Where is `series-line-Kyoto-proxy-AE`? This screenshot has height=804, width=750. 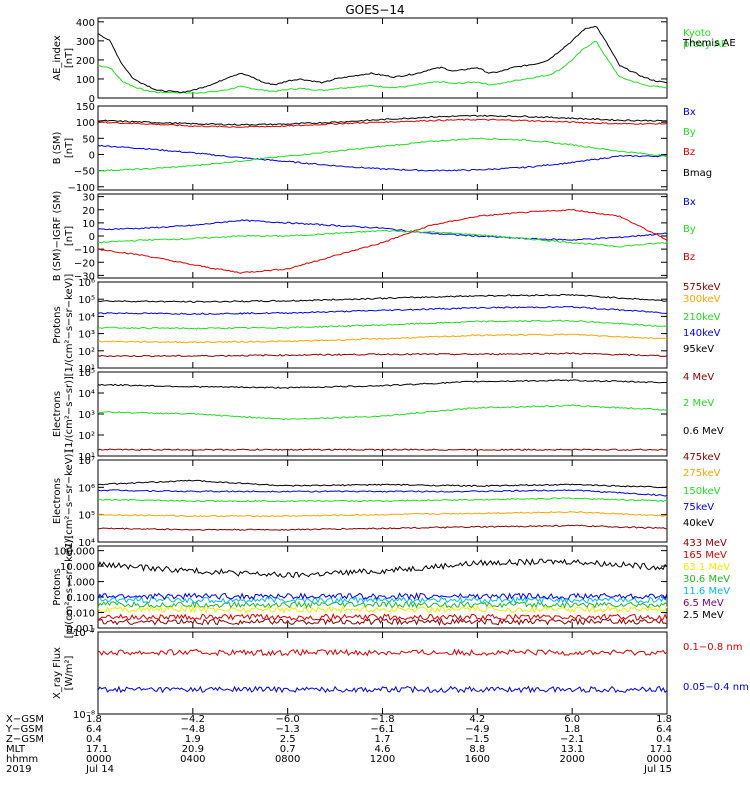
series-line-Kyoto-proxy-AE is located at coordinates (382, 67).